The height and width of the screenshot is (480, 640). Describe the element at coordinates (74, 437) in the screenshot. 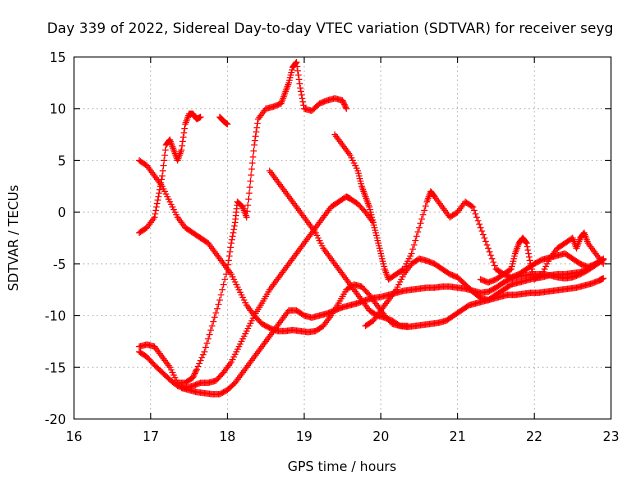

I see `x-tick-label: 16` at that location.